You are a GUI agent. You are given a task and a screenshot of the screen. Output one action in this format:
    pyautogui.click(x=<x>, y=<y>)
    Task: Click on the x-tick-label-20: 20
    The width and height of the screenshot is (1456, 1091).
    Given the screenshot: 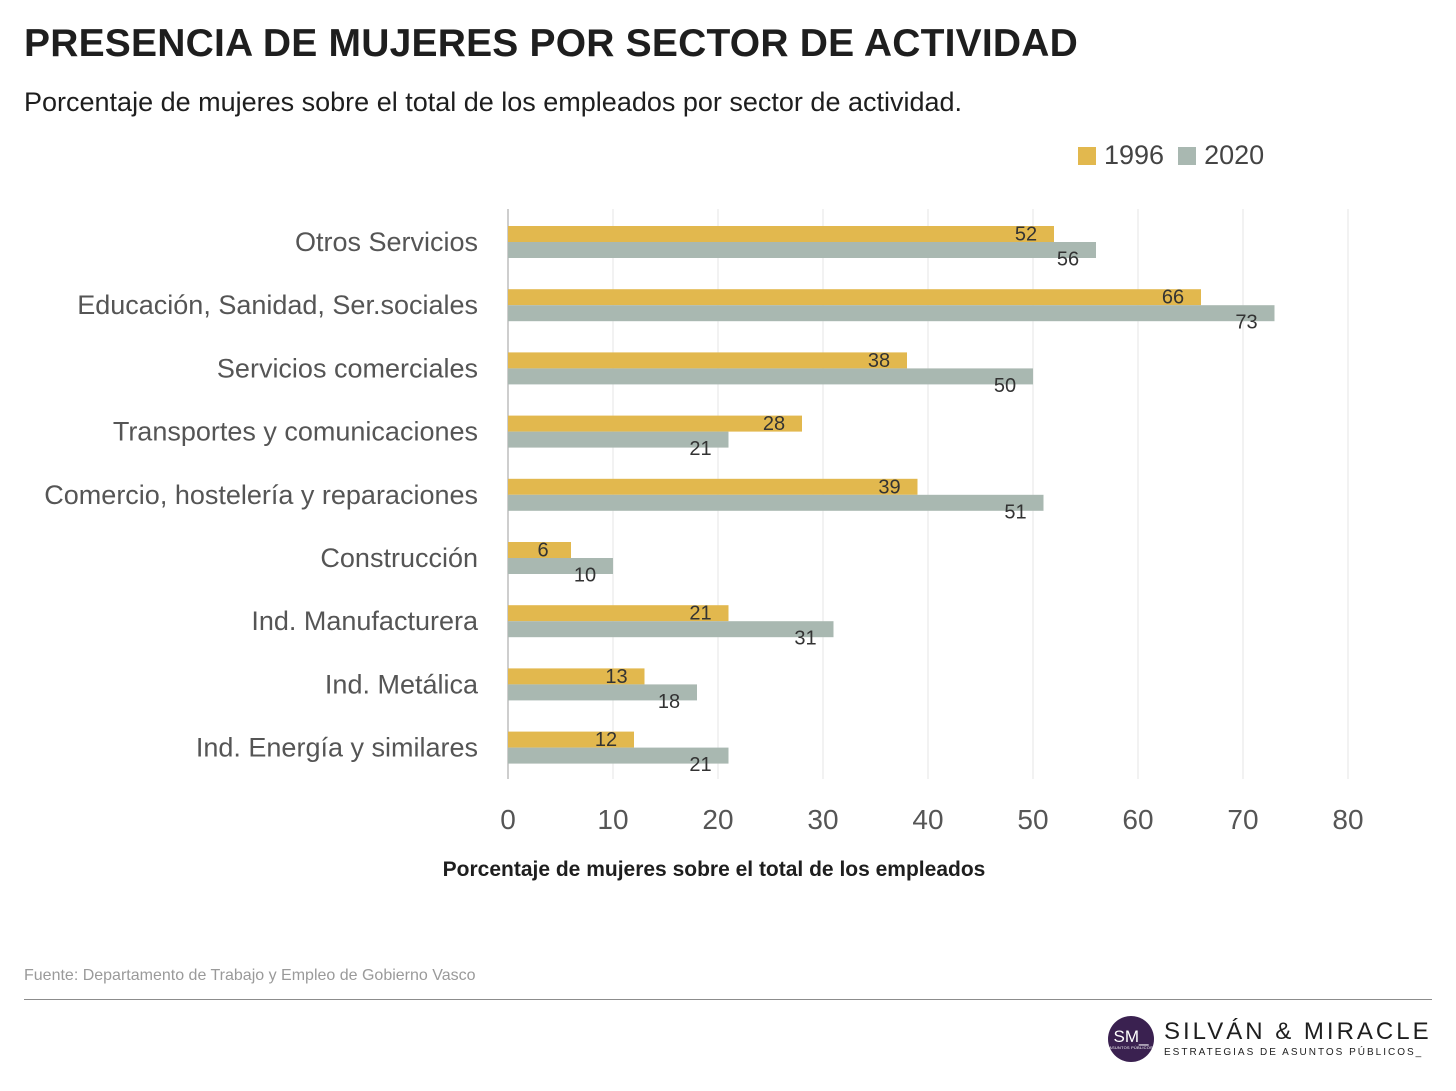 What is the action you would take?
    pyautogui.click(x=717, y=819)
    